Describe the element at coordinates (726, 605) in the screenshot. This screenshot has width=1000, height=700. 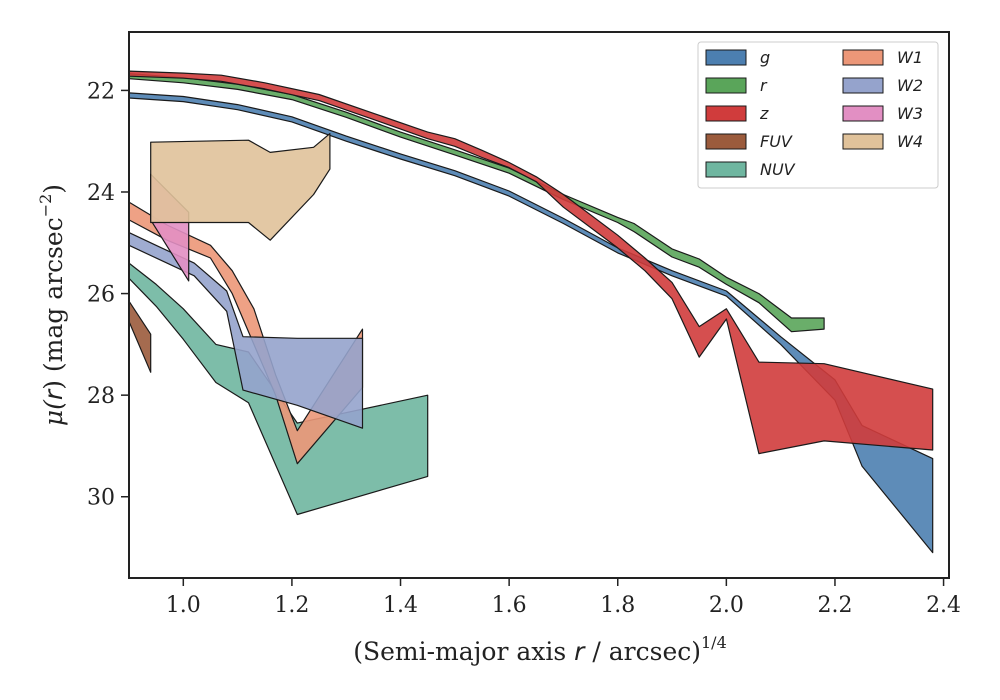
I see `x-tick-label: 2.0` at that location.